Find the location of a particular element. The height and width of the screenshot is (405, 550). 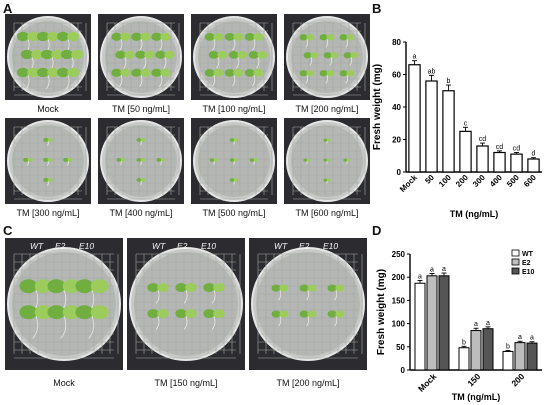

y-tick-label: 60 is located at coordinates (396, 75).